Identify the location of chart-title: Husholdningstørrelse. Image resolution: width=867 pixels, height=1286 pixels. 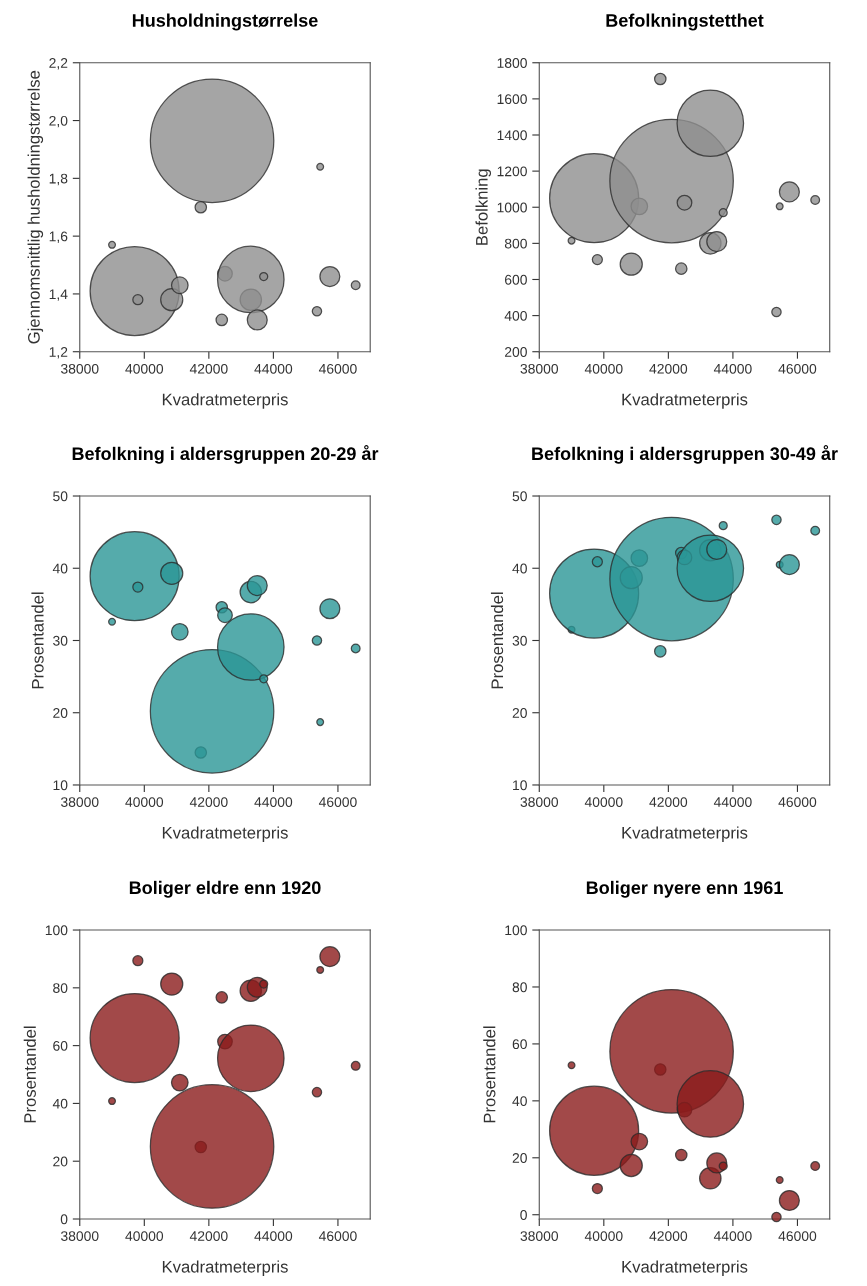
(225, 22).